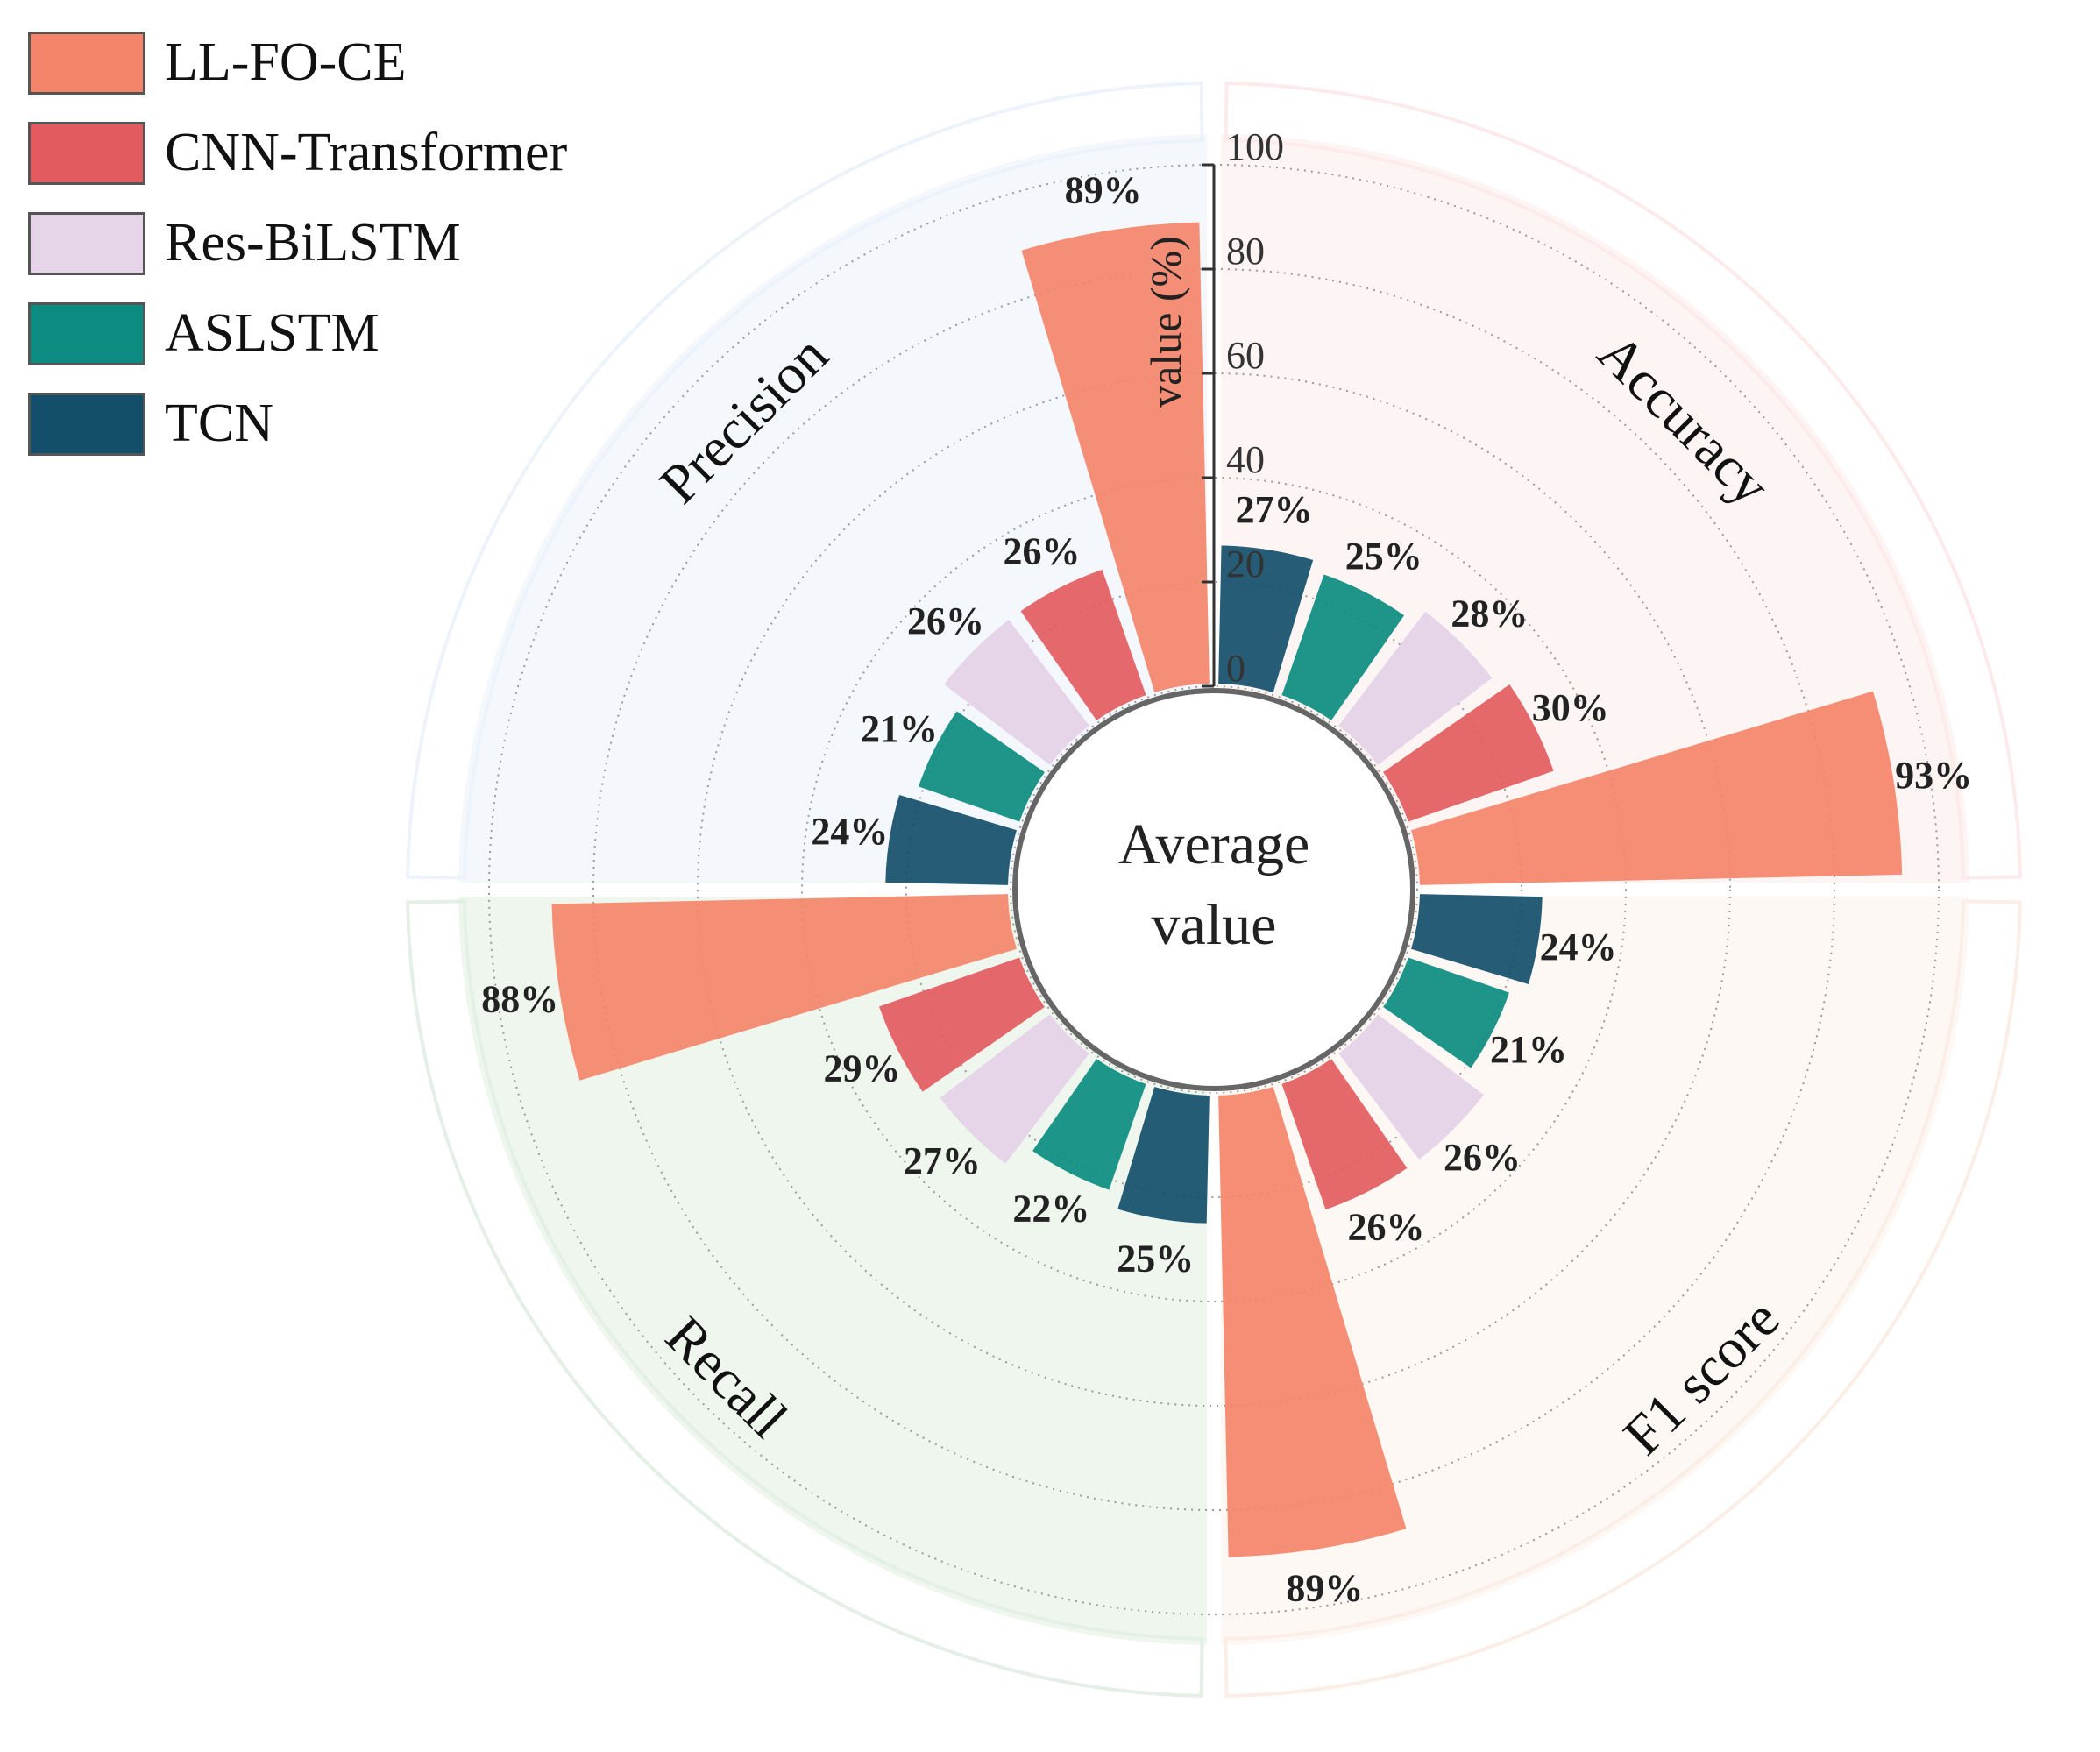  What do you see at coordinates (219, 423) in the screenshot?
I see `legend-label: TCN` at bounding box center [219, 423].